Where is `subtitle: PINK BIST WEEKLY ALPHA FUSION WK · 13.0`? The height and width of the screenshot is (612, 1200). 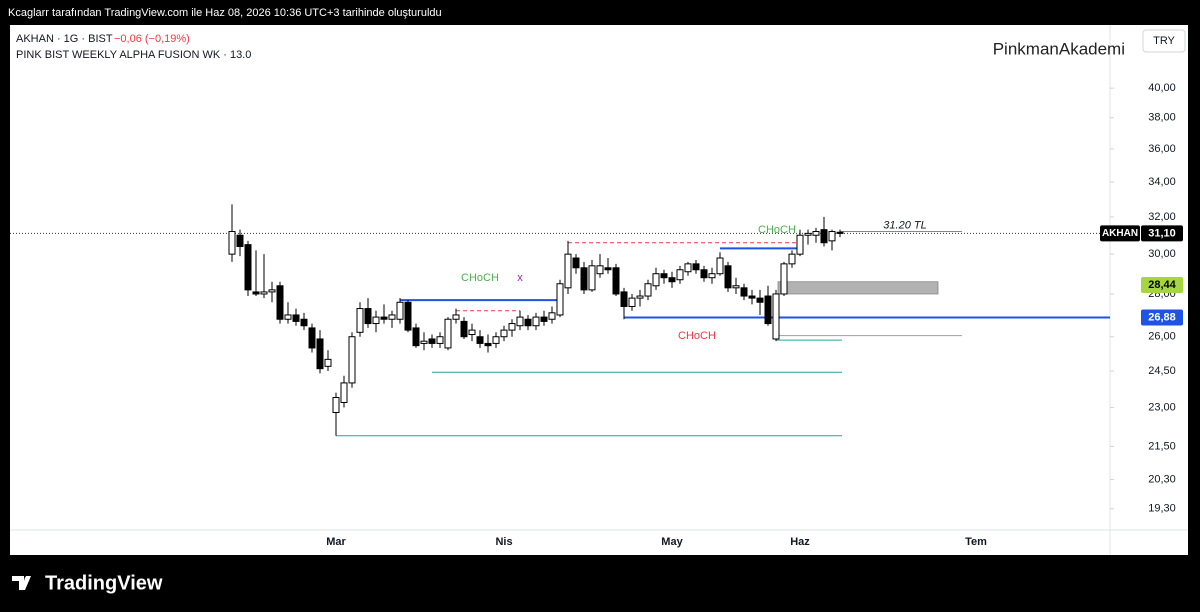 subtitle: PINK BIST WEEKLY ALPHA FUSION WK · 13.0 is located at coordinates (133, 55).